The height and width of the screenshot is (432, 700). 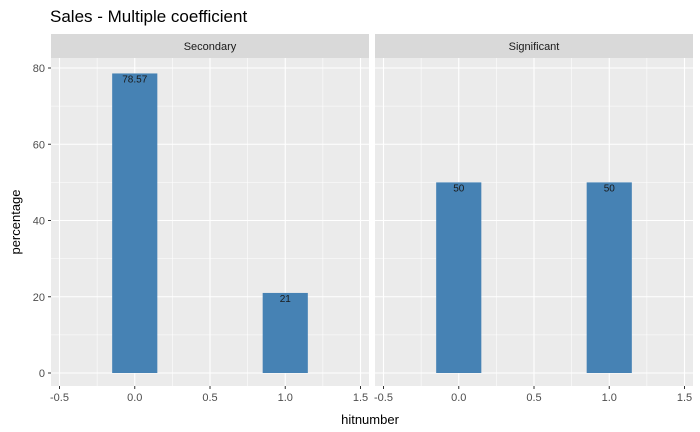 What do you see at coordinates (370, 419) in the screenshot?
I see `x-axis-title: hitnumber` at bounding box center [370, 419].